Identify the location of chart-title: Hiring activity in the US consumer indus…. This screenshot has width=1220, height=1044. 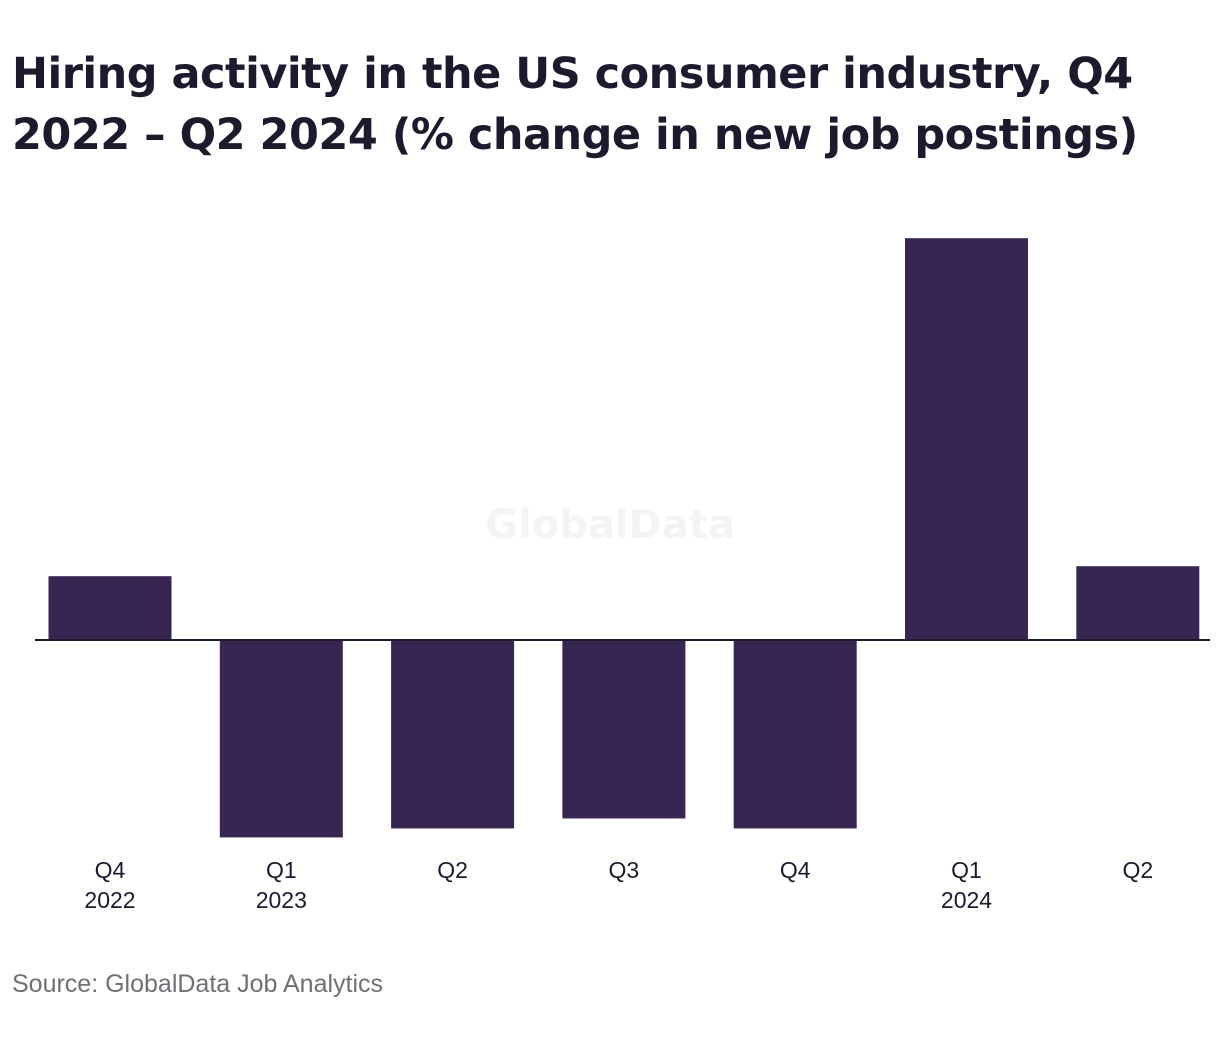
(575, 104).